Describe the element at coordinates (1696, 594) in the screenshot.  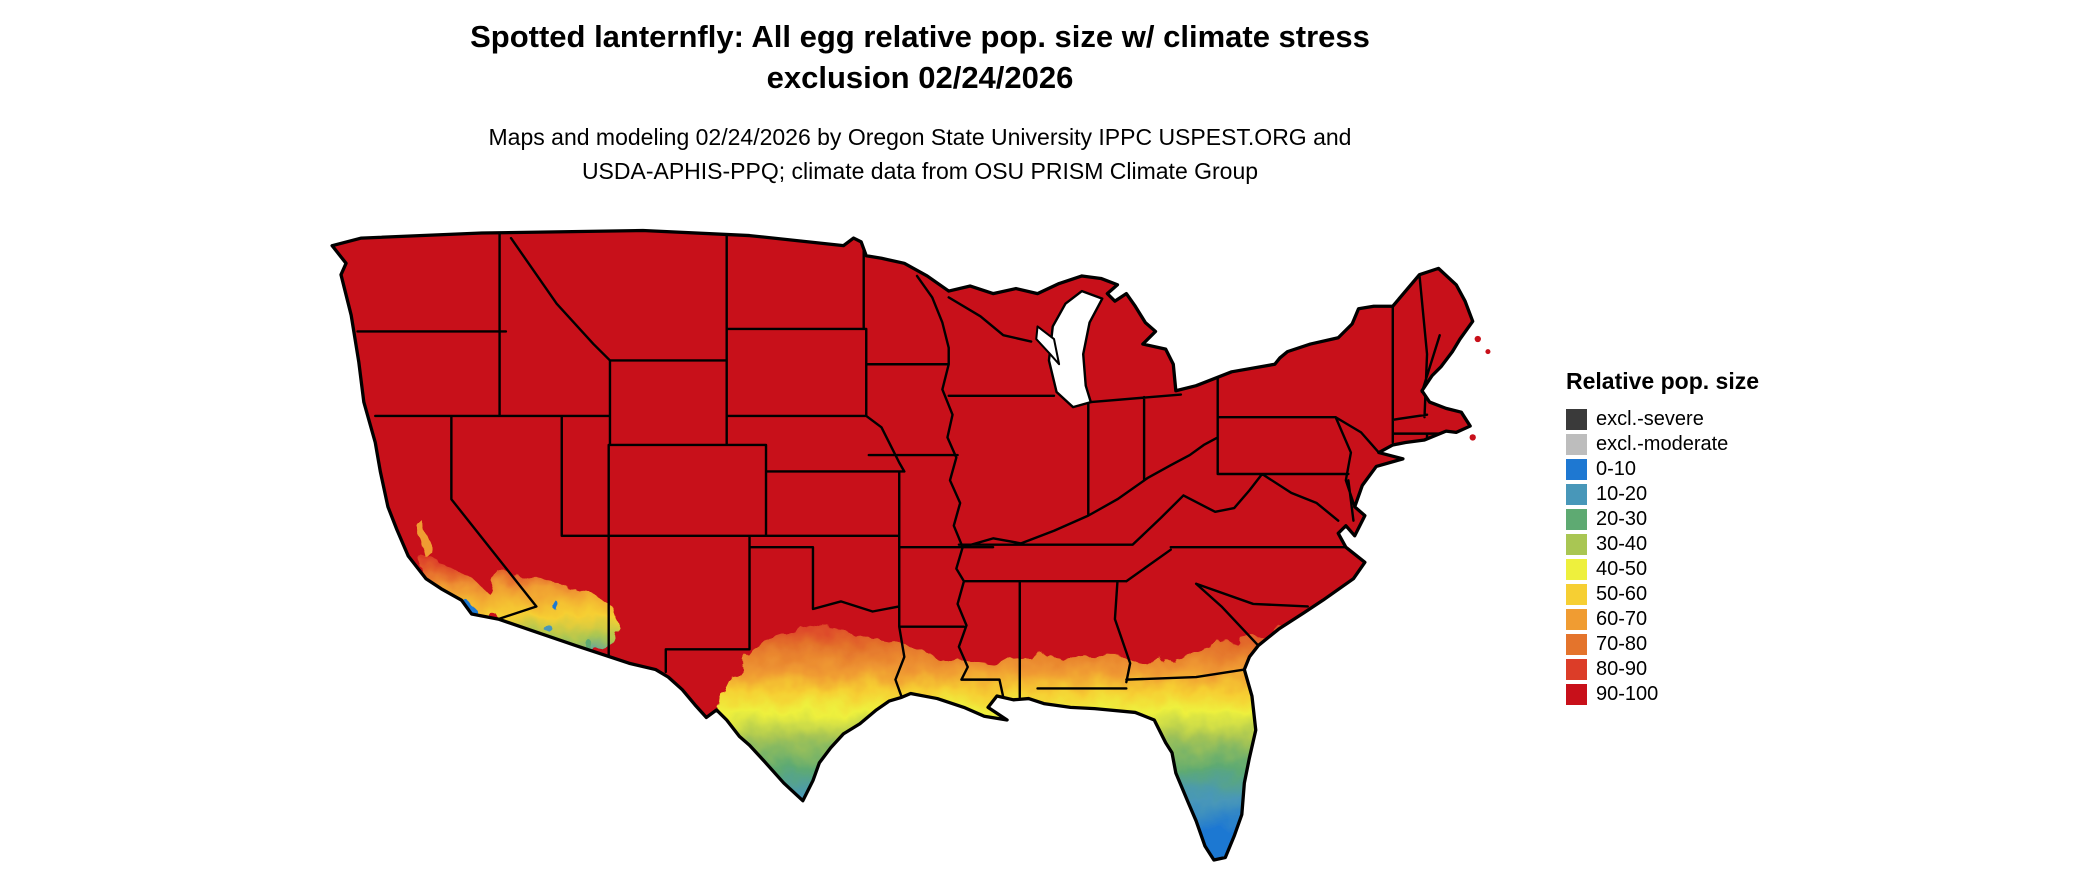
I see `legend-item: 50-60` at that location.